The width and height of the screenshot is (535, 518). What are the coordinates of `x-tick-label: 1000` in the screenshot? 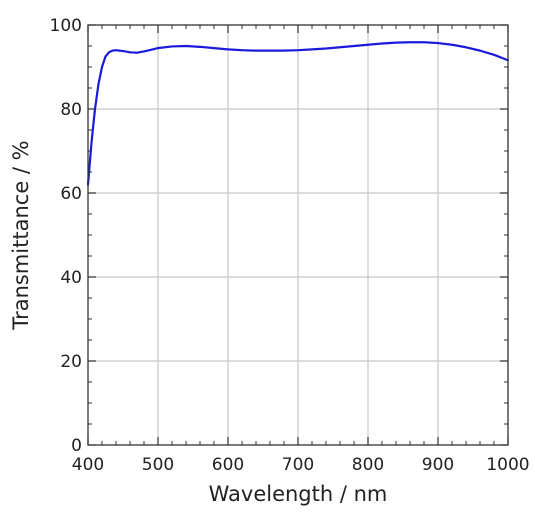 It's located at (507, 465).